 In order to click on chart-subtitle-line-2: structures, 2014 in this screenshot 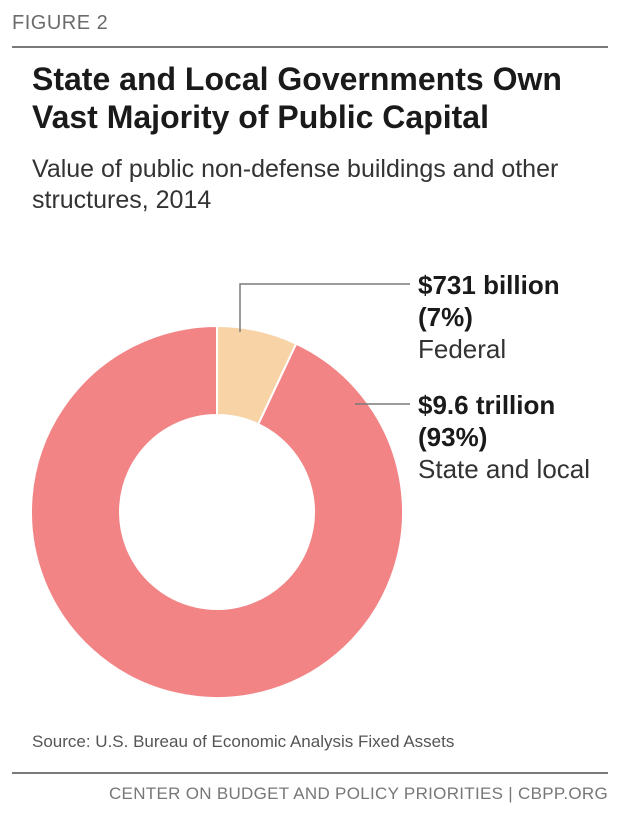, I will do `click(122, 200)`.